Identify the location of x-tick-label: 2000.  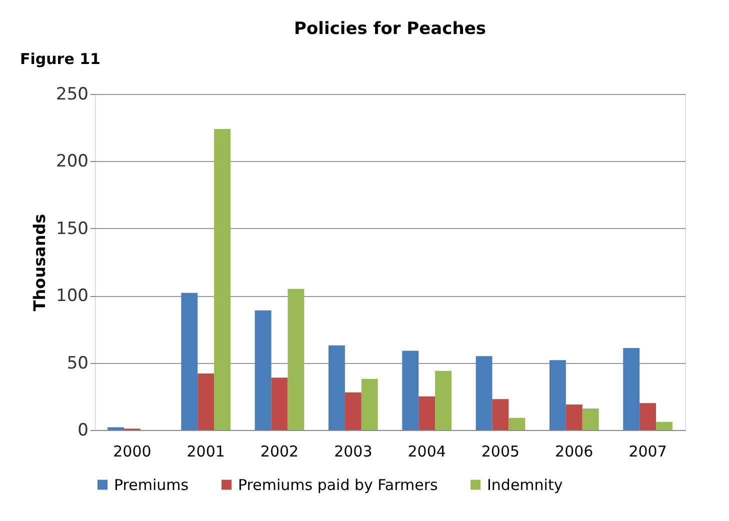
(132, 451).